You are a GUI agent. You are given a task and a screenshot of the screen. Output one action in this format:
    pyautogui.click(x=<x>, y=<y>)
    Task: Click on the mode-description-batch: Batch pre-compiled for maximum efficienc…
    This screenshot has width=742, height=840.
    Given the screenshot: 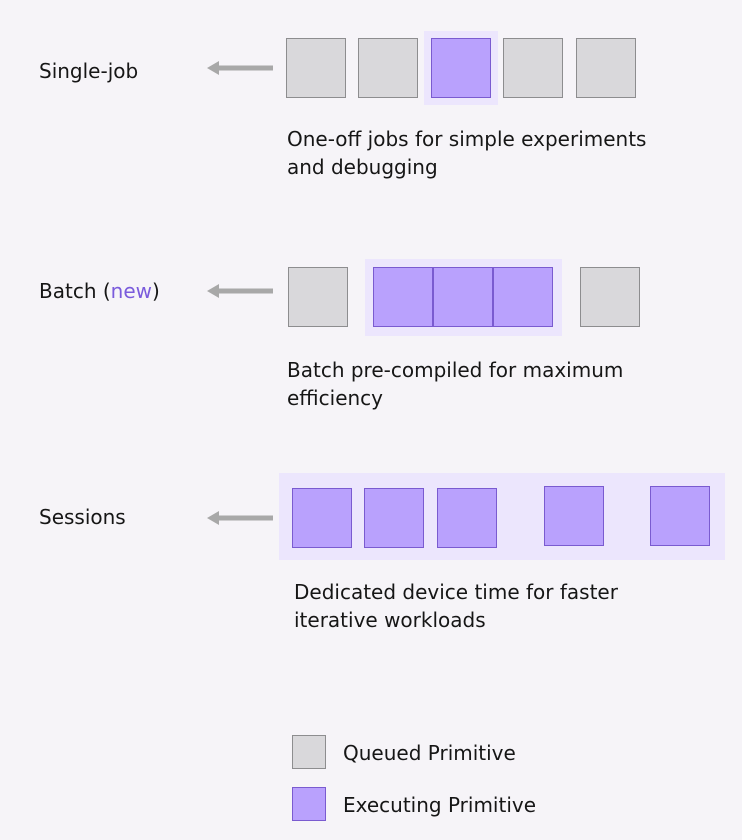 What is the action you would take?
    pyautogui.click(x=455, y=384)
    